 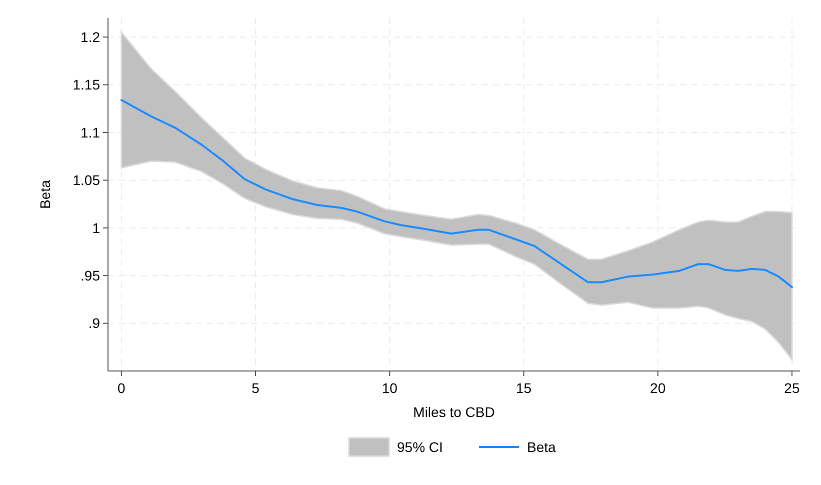 What do you see at coordinates (256, 388) in the screenshot?
I see `x-tick-label: 5` at bounding box center [256, 388].